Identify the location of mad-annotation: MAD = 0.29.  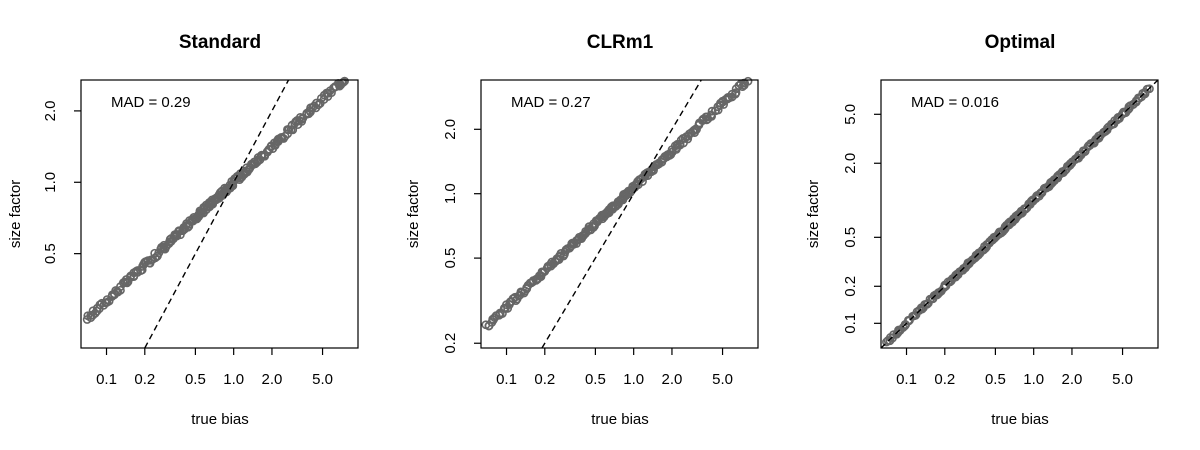
(151, 102).